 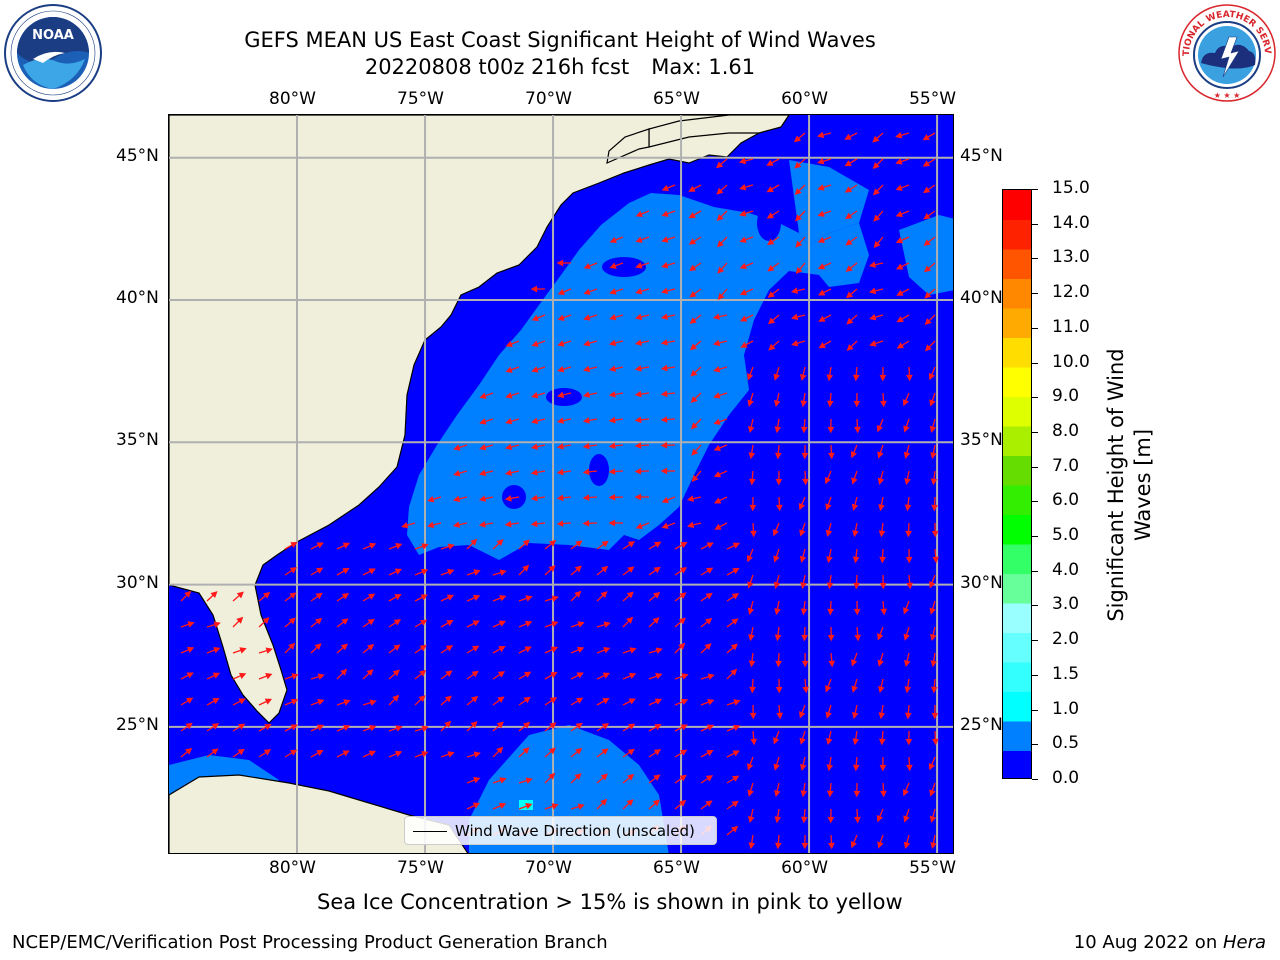 What do you see at coordinates (1066, 708) in the screenshot?
I see `colorbar-tick-label: 1.0` at bounding box center [1066, 708].